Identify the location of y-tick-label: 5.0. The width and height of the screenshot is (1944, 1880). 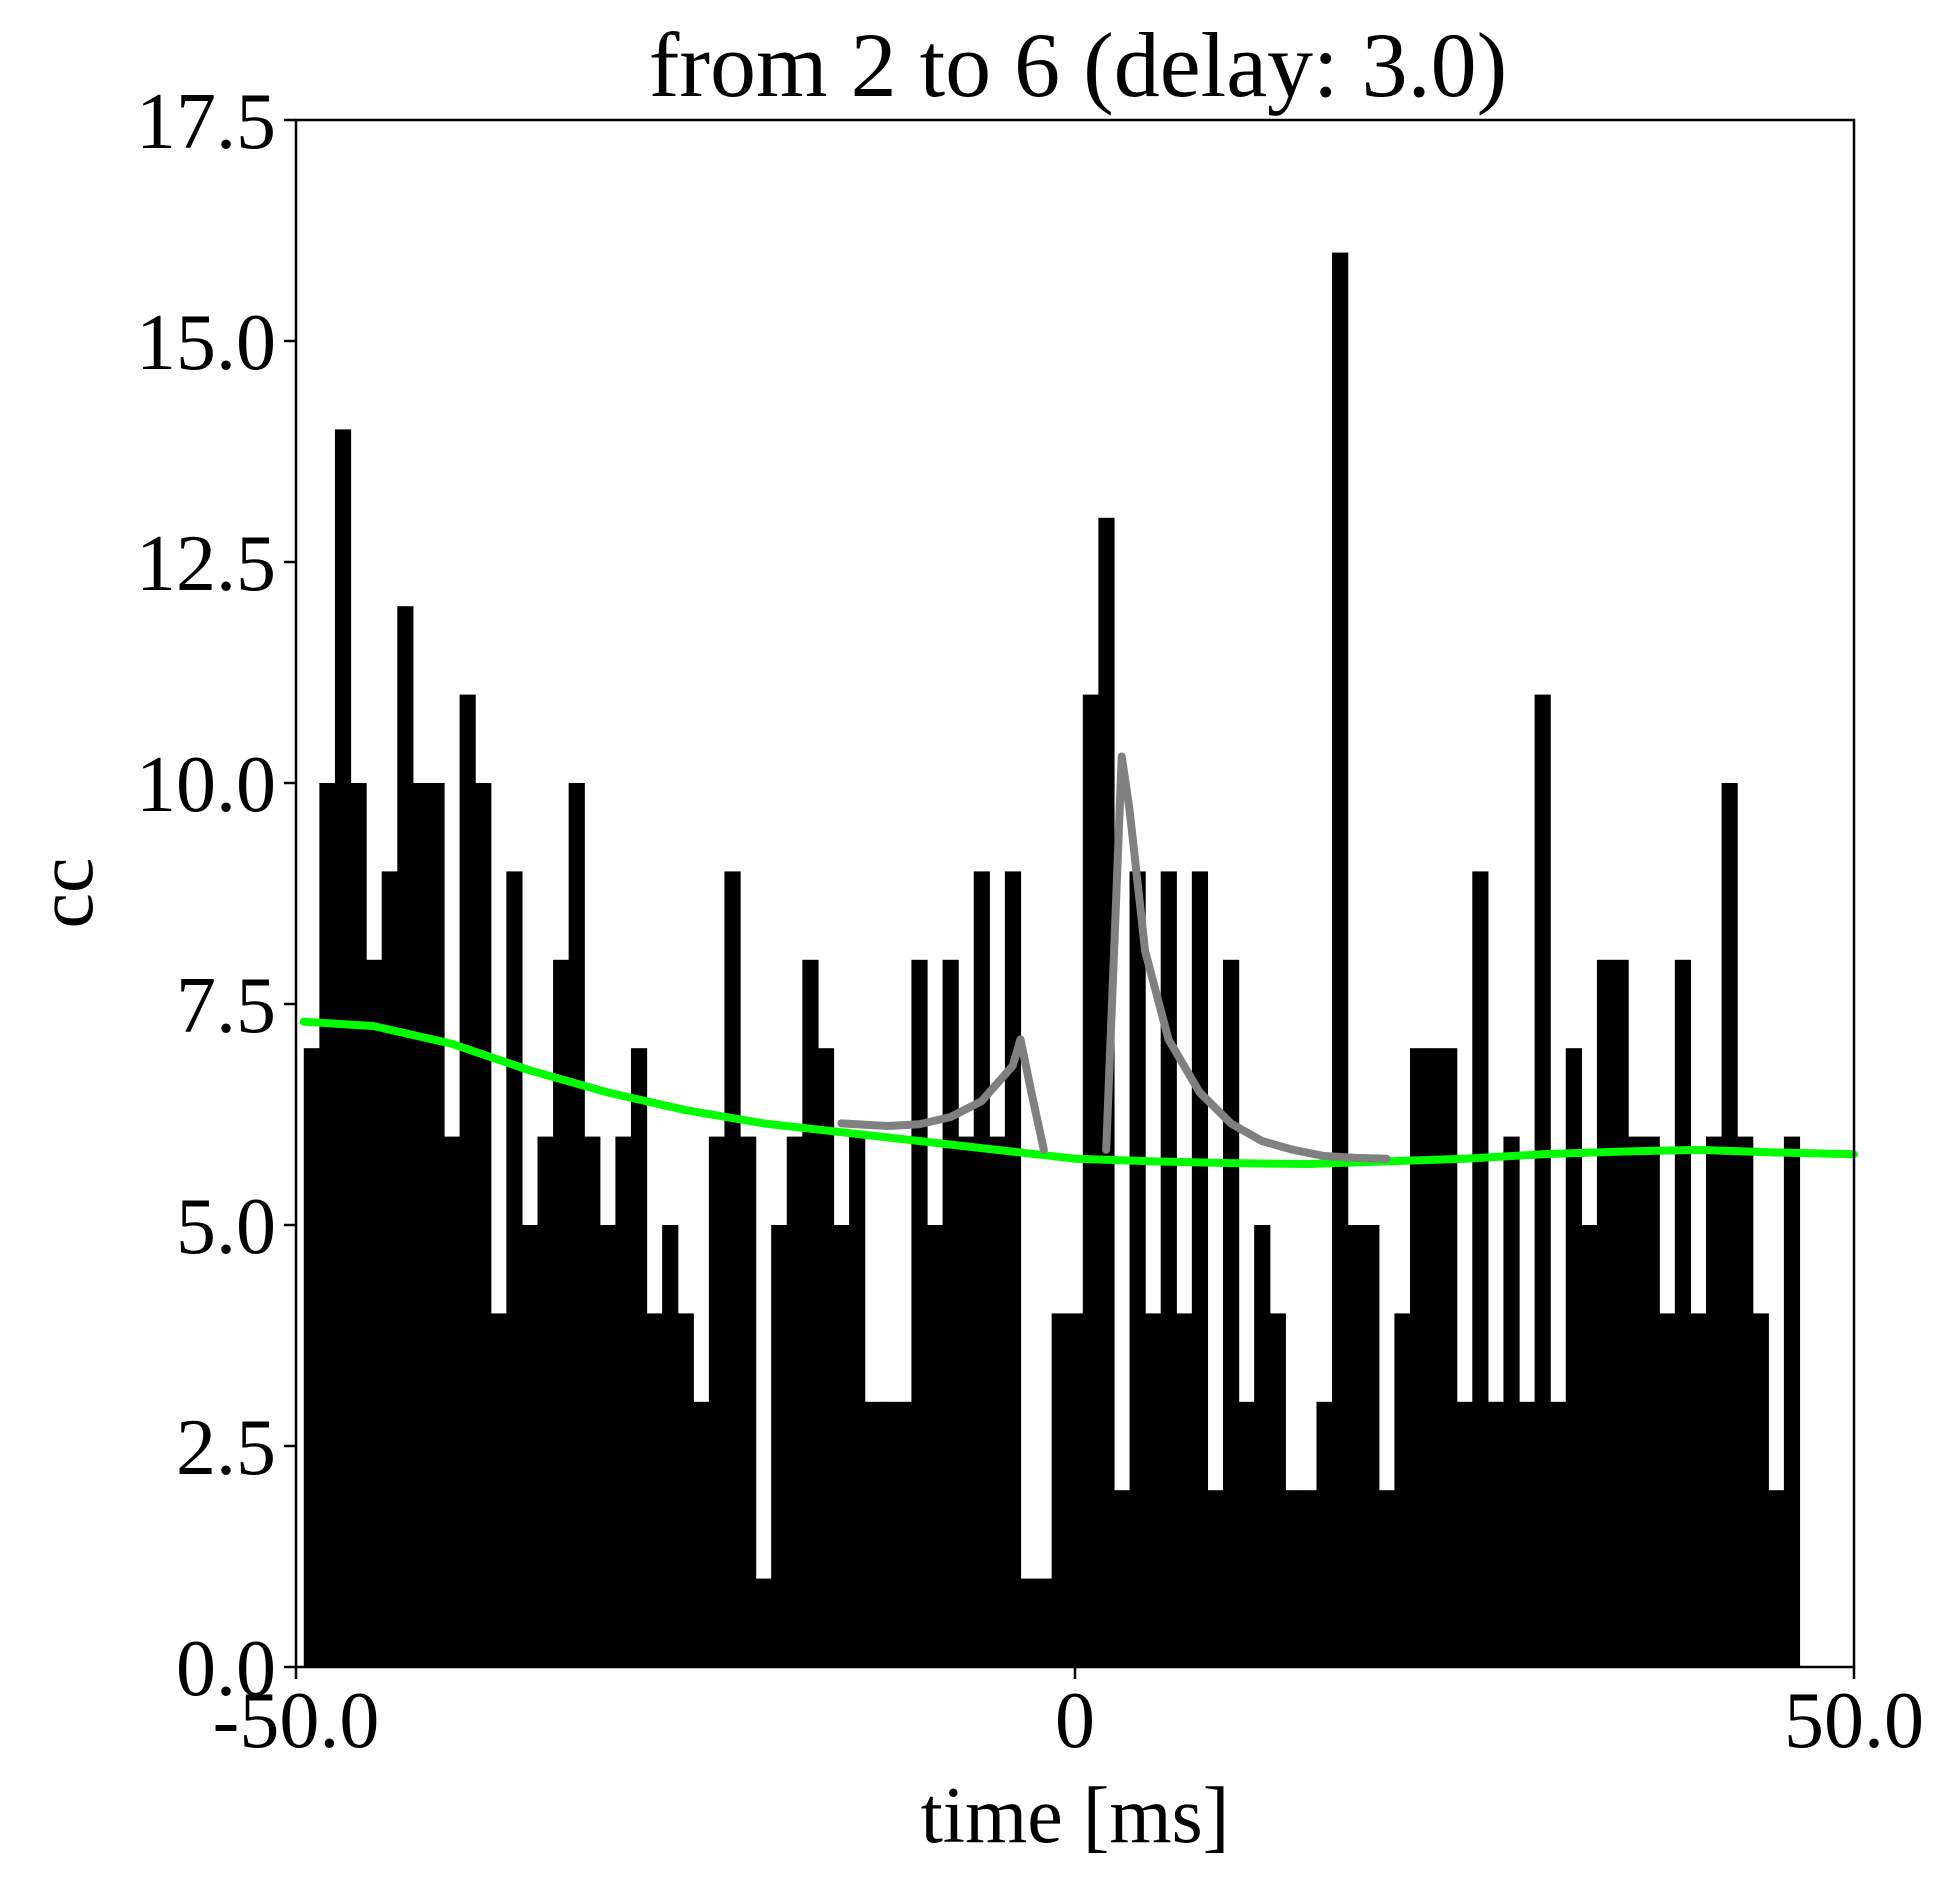
(226, 1227).